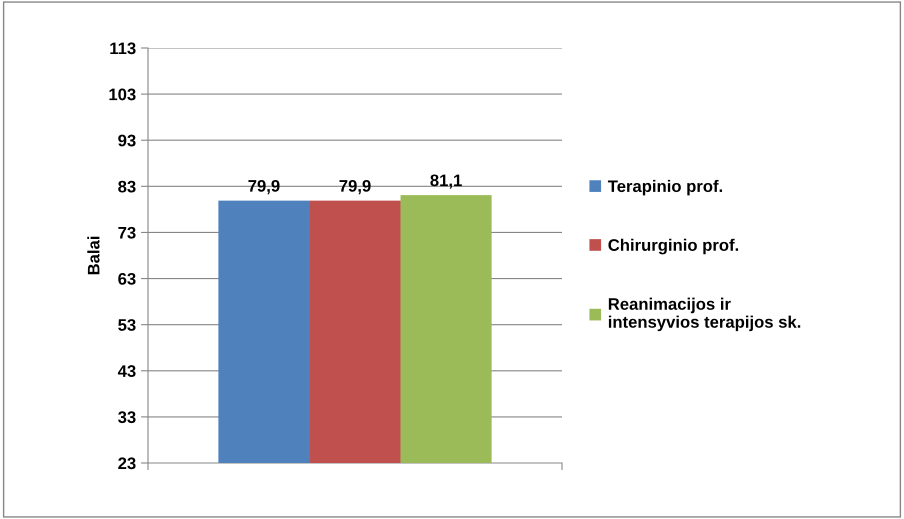 The width and height of the screenshot is (904, 519). What do you see at coordinates (127, 140) in the screenshot?
I see `y-tick-label: 93` at bounding box center [127, 140].